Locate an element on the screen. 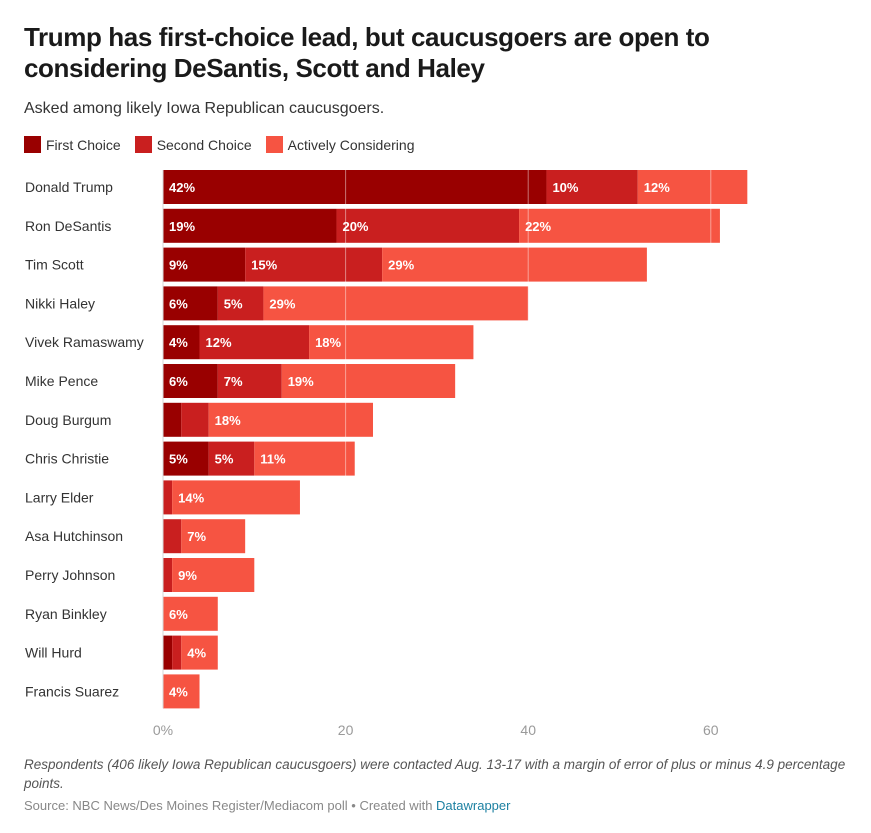 The height and width of the screenshot is (833, 871). bar-value-label: 14% is located at coordinates (191, 497).